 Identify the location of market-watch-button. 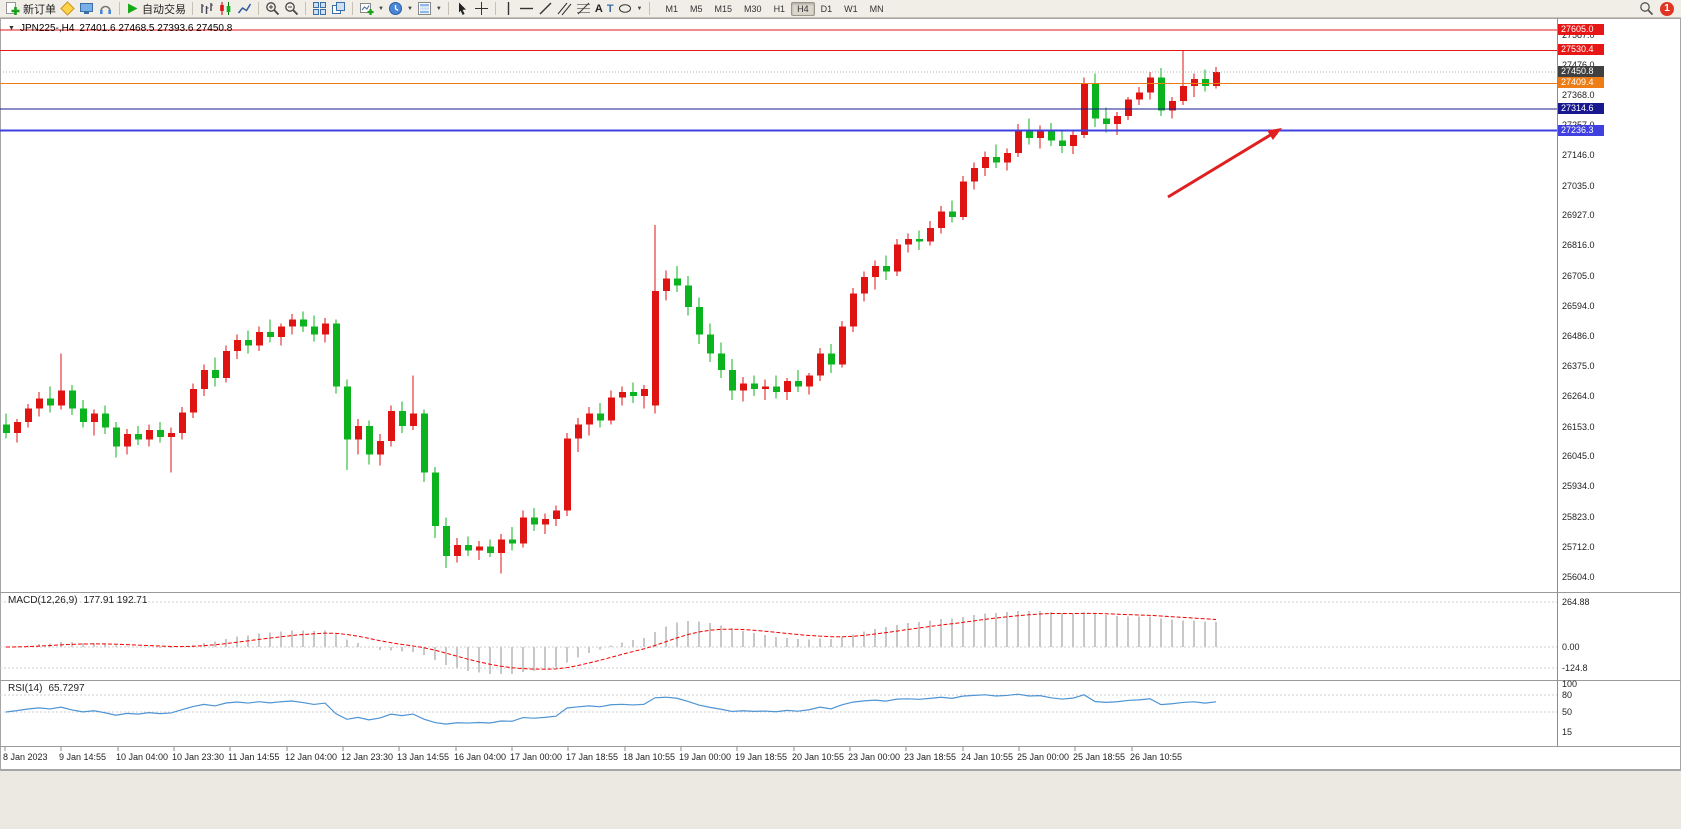
(86, 9).